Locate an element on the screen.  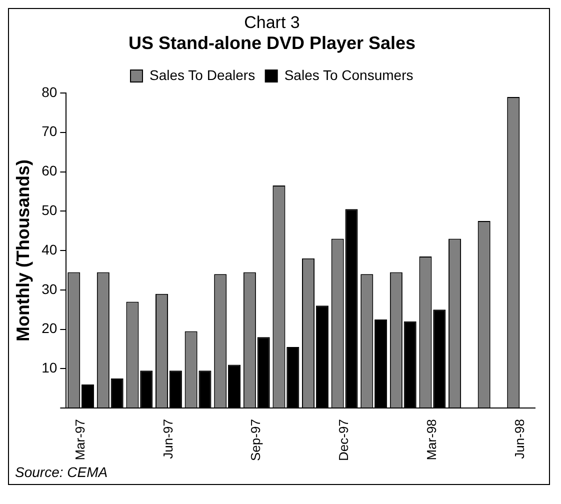
x-tick-label: Jun-98 is located at coordinates (519, 439).